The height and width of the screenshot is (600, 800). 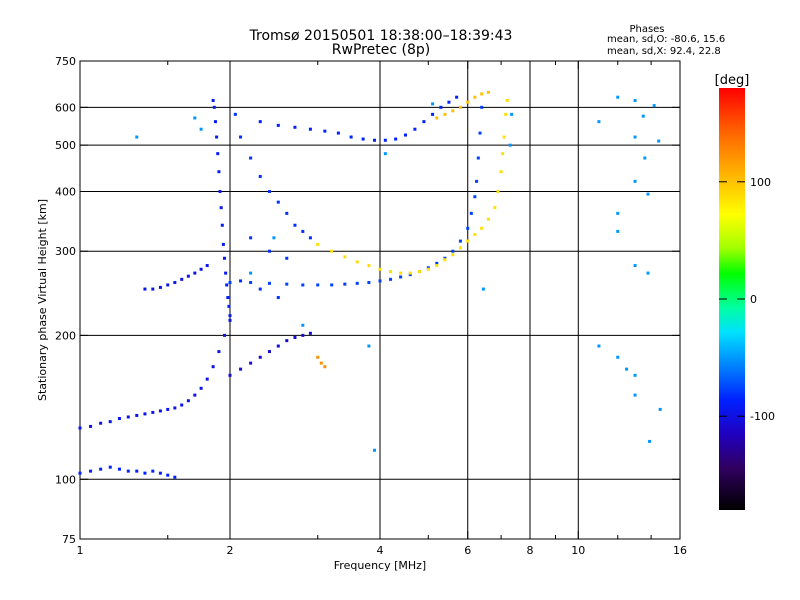 What do you see at coordinates (65, 191) in the screenshot?
I see `y-tick-label: 400` at bounding box center [65, 191].